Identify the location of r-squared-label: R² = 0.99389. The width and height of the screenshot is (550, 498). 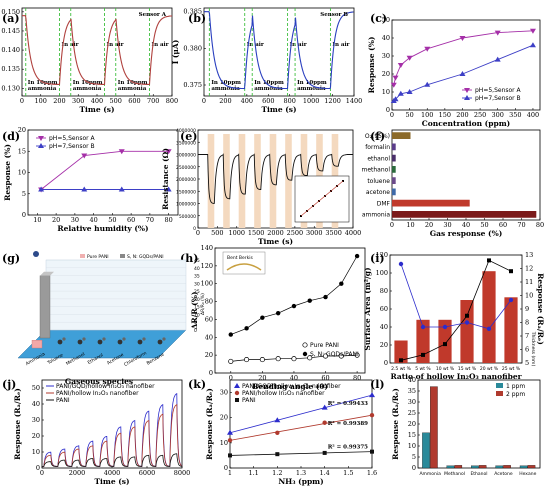
(348, 423).